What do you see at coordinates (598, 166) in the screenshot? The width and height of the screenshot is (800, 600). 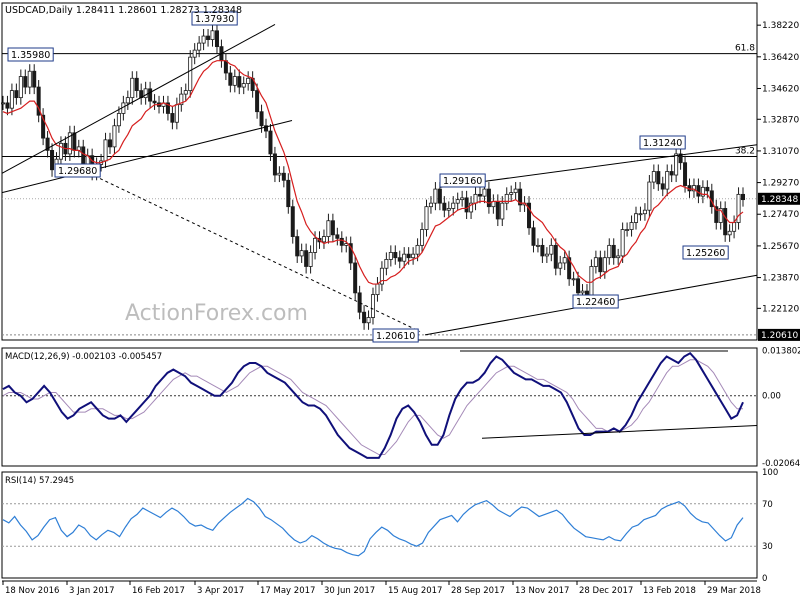 I see `trendline` at bounding box center [598, 166].